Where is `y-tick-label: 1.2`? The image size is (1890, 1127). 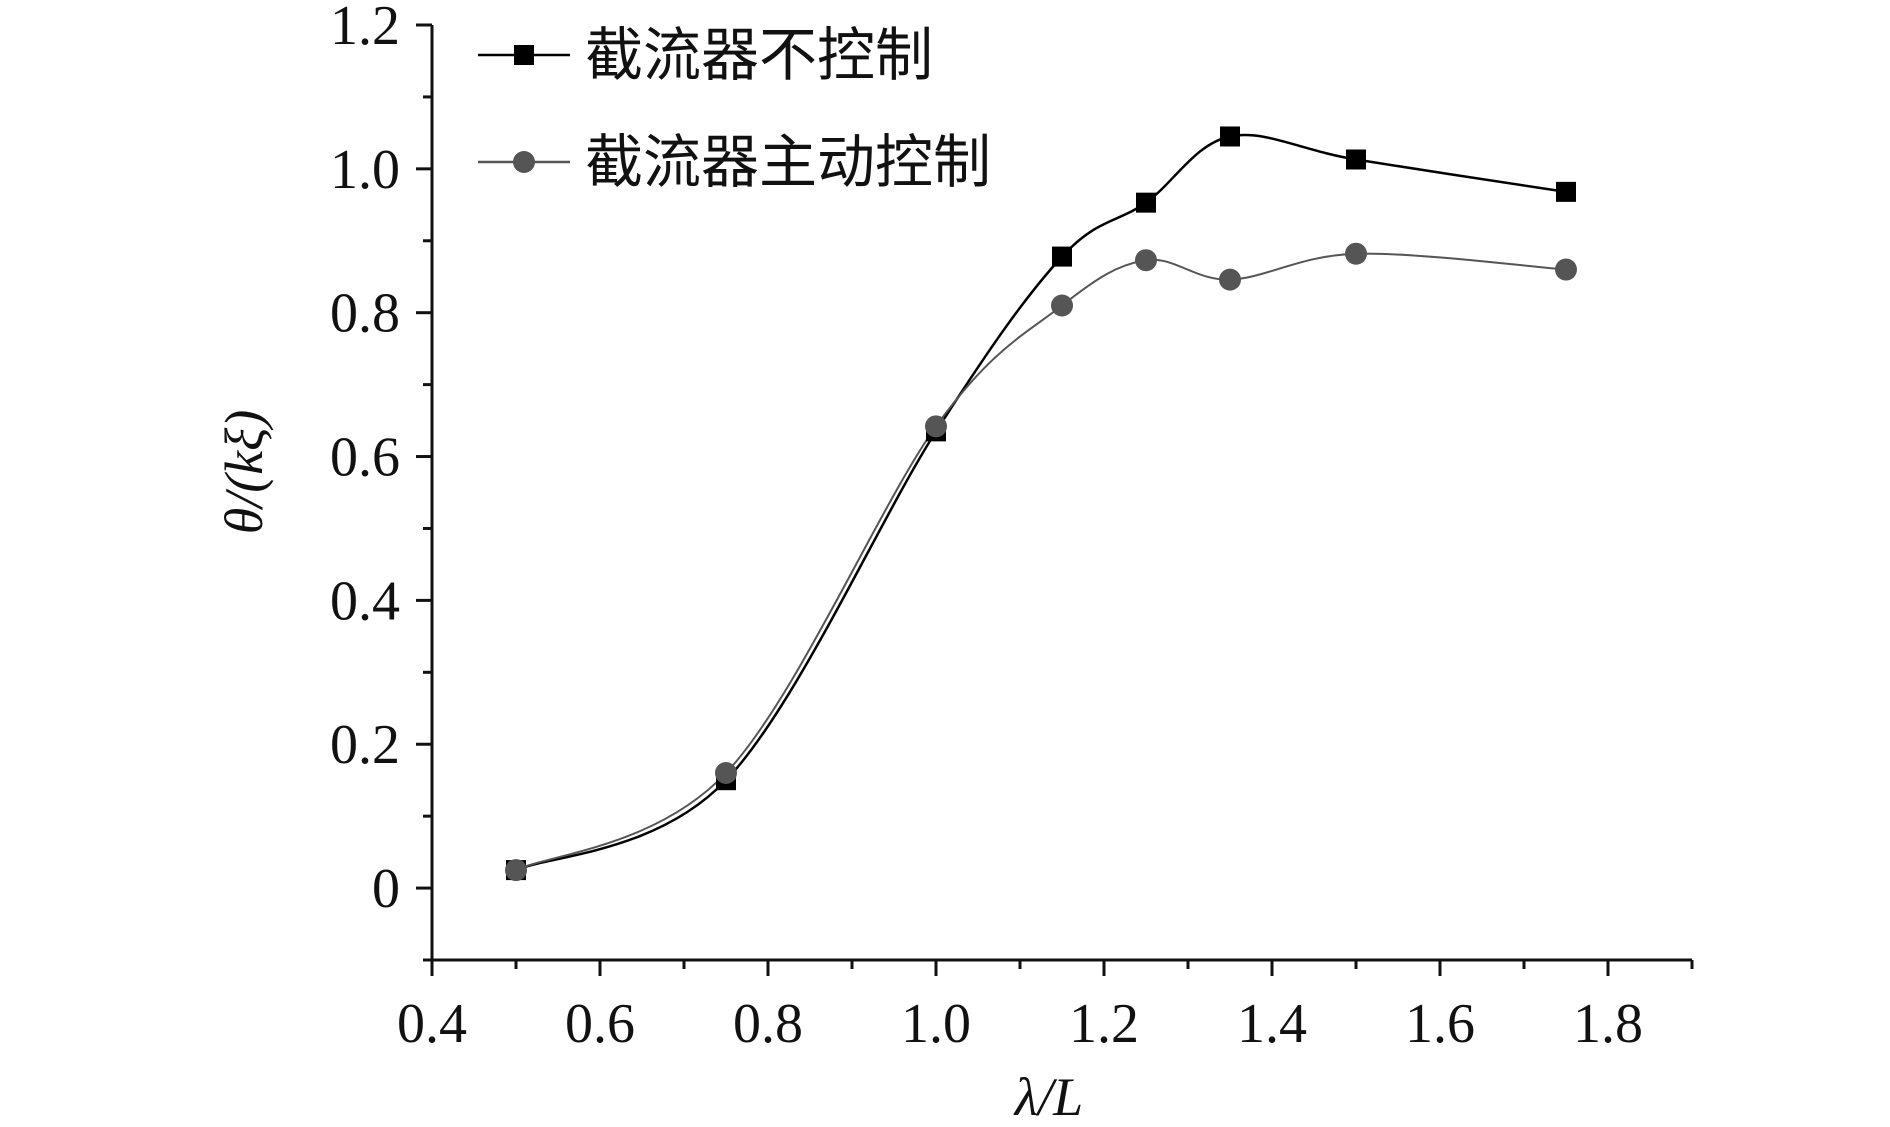 y-tick-label: 1.2 is located at coordinates (365, 28).